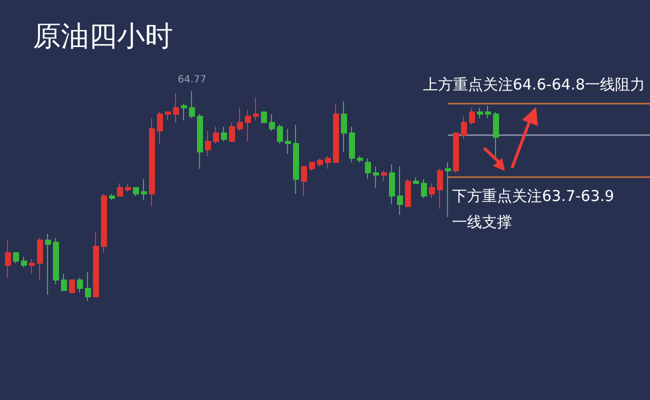  Describe the element at coordinates (533, 209) in the screenshot. I see `ref-line-label: 下方重点关注63.7-63.9 一线支撑` at that location.